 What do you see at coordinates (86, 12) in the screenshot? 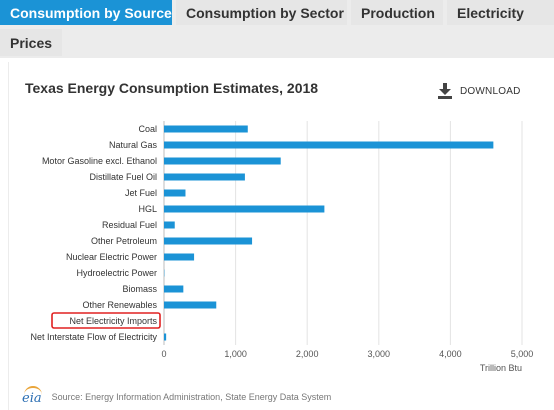
I see `tab-consumption-by-source: Consumption by Source` at bounding box center [86, 12].